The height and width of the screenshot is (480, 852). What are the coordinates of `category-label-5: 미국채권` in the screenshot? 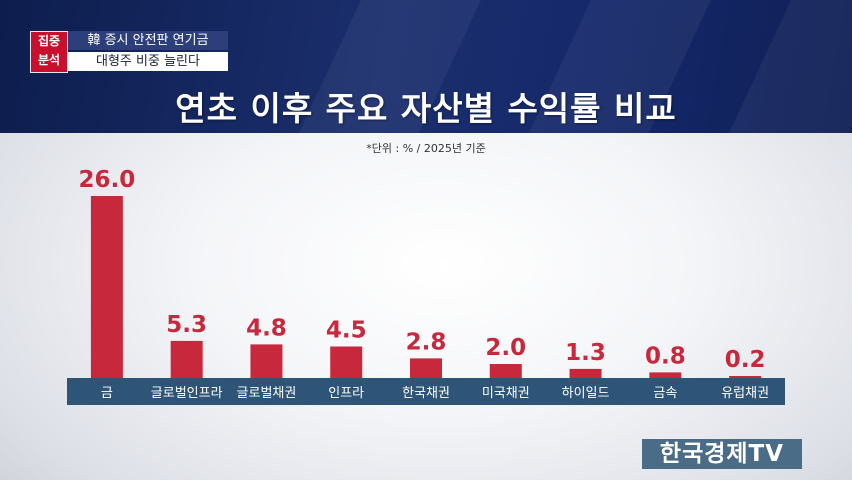 It's located at (506, 393).